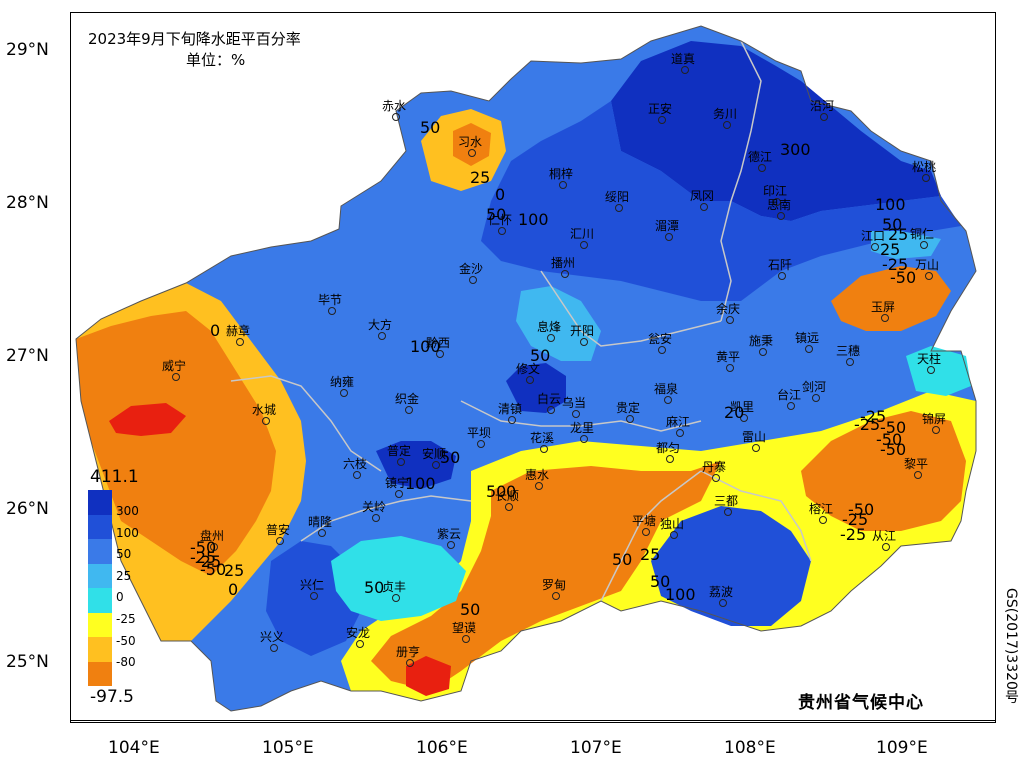 The width and height of the screenshot is (1024, 766). I want to click on station-label: 盘州, so click(212, 536).